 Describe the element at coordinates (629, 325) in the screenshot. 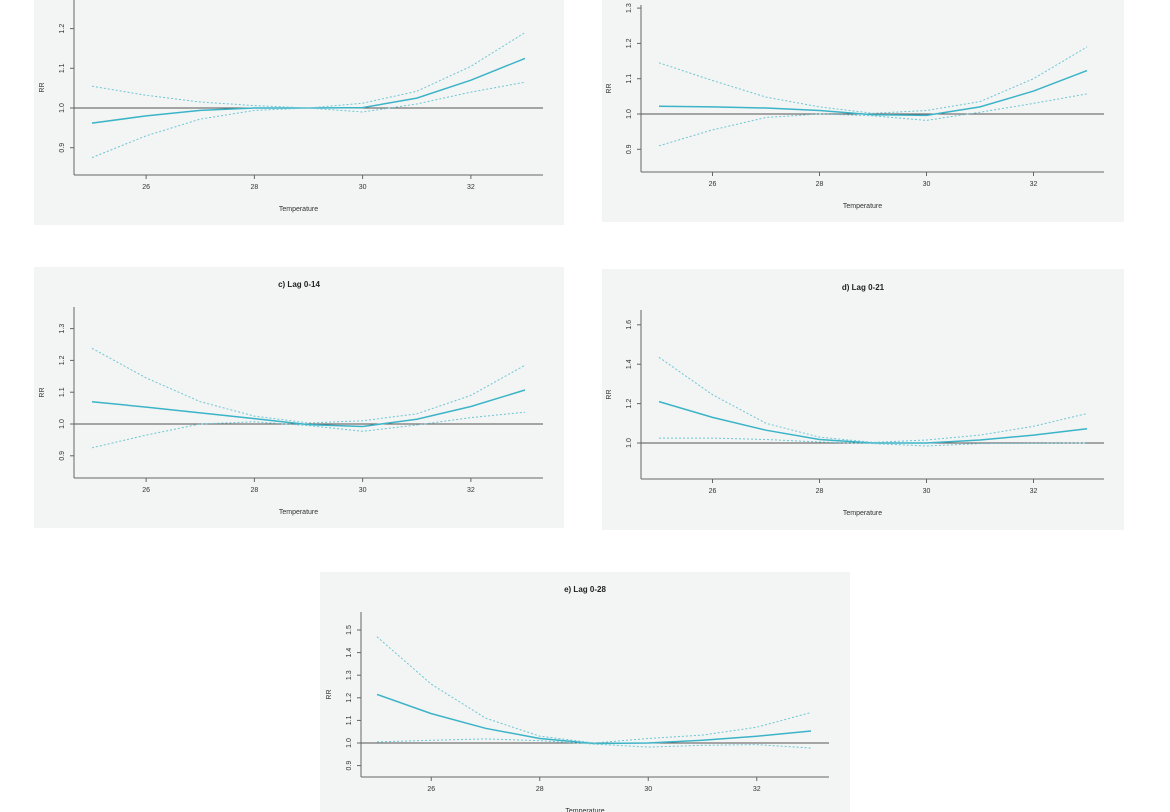

I see `y-tick-label: 1.6` at that location.